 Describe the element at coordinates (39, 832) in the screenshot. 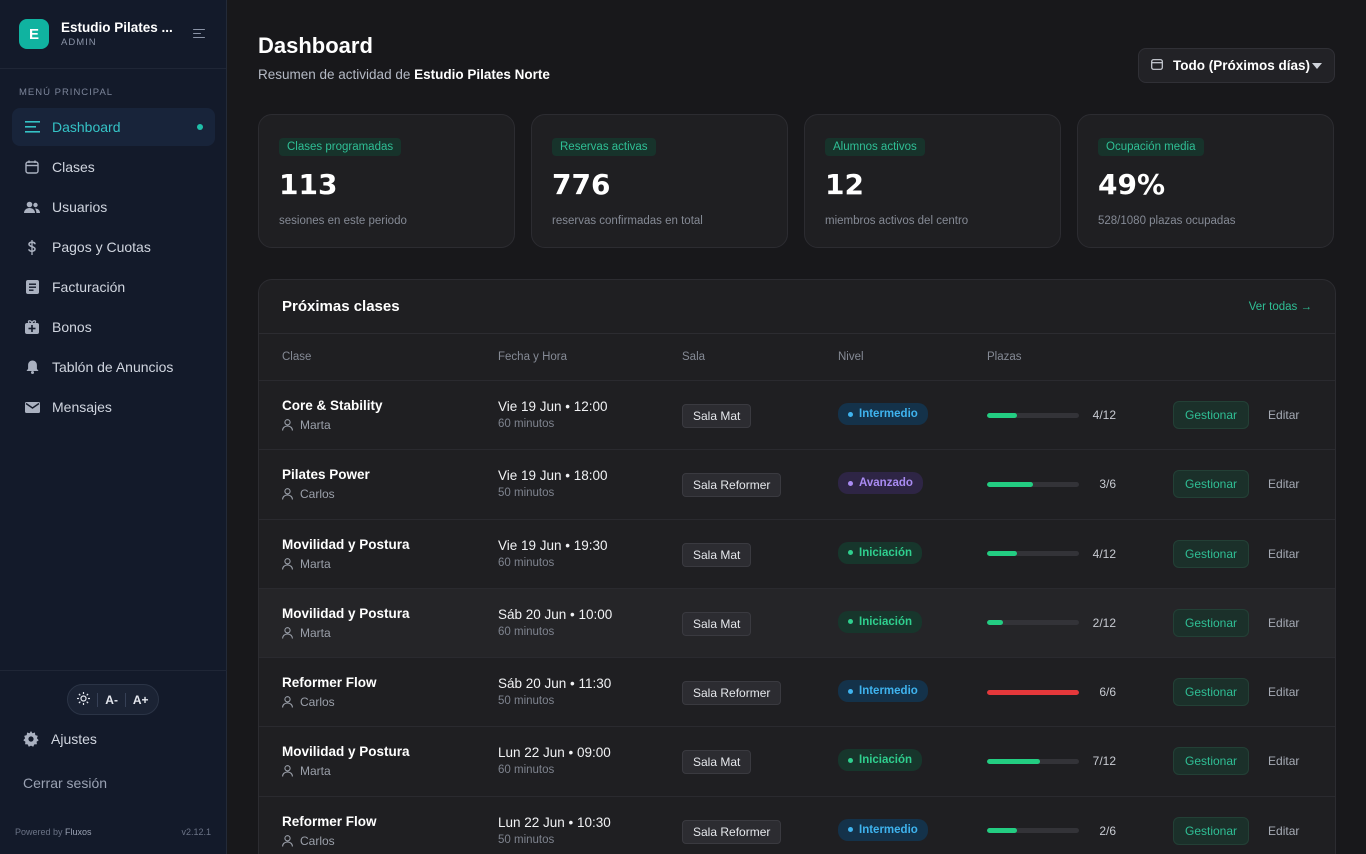

I see `powered-prefix: Powered by` at that location.